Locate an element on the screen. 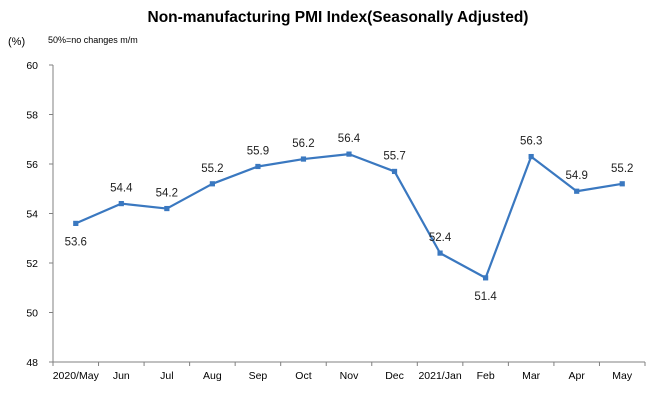 This screenshot has height=420, width=661. x-tick-label: Feb is located at coordinates (486, 376).